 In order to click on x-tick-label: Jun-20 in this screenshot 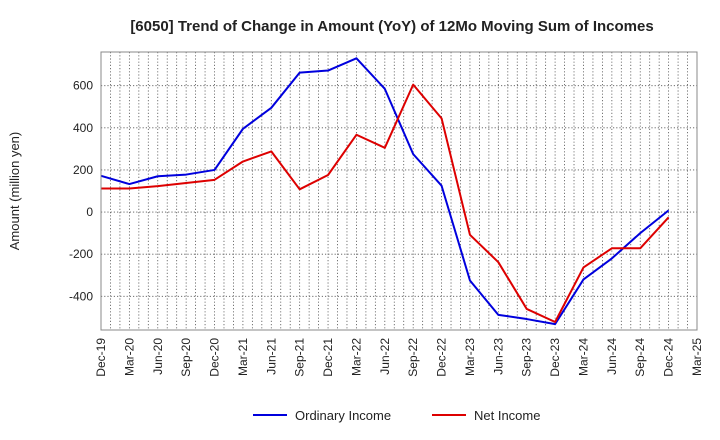, I will do `click(158, 356)`.